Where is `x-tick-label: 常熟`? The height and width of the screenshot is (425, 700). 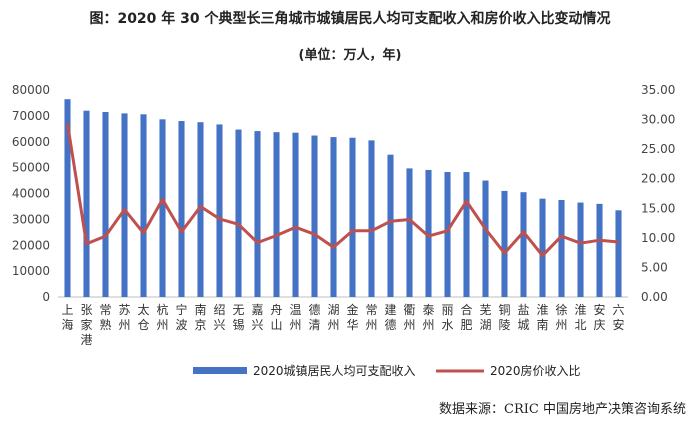 x-tick-label: 常熟 is located at coordinates (105, 317).